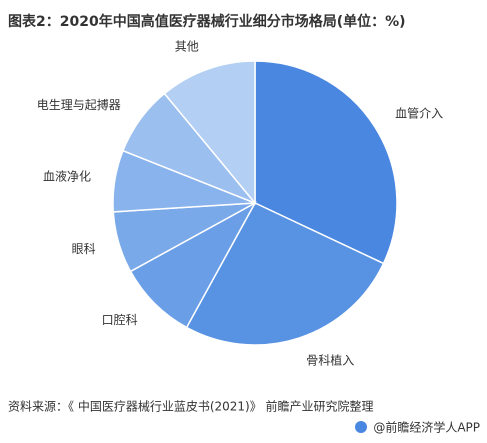 This screenshot has height=443, width=487. I want to click on chart-title: 图表2：2020年中国高值医疗器械行业细分市场格局(单位：%), so click(207, 21).